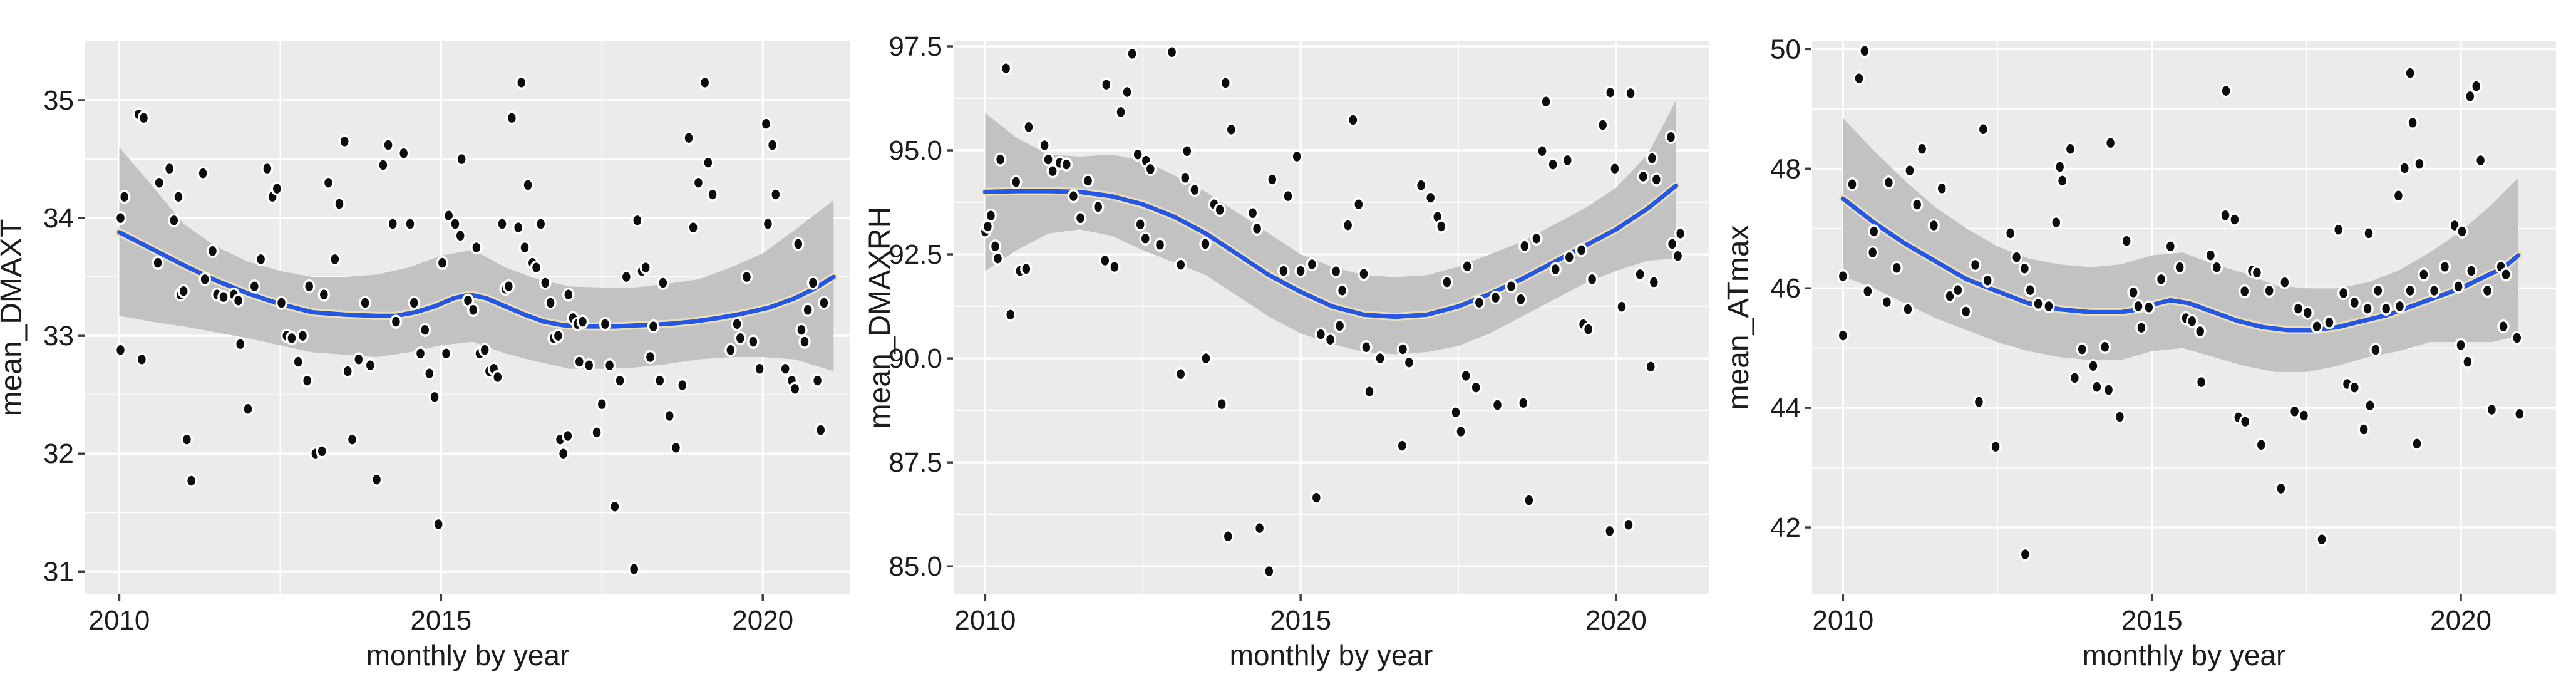 Image resolution: width=2576 pixels, height=684 pixels. Describe the element at coordinates (2152, 620) in the screenshot. I see `x-tick-label: 2015` at that location.